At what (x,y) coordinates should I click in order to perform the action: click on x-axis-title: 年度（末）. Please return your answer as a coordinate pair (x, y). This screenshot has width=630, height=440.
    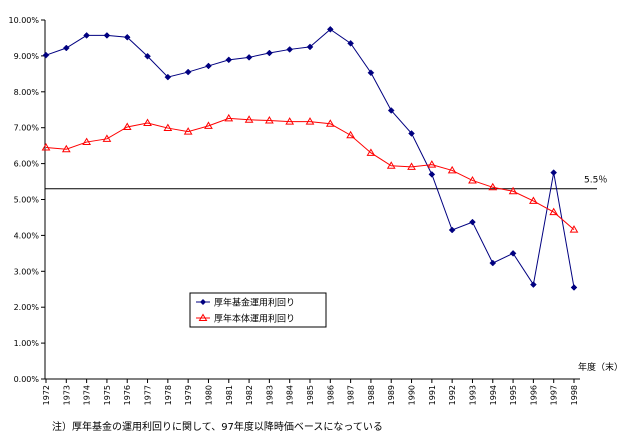
    Looking at the image, I should click on (600, 367).